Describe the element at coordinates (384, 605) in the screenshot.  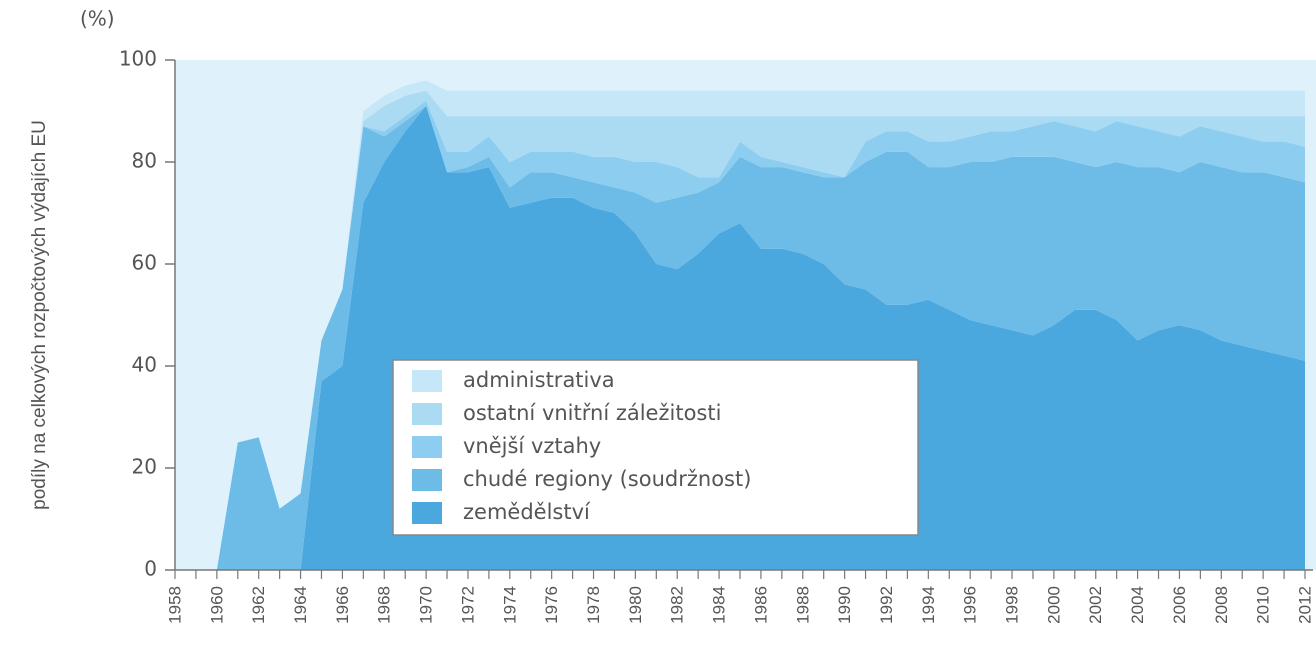
I see `x-tick-label: 1968` at that location.